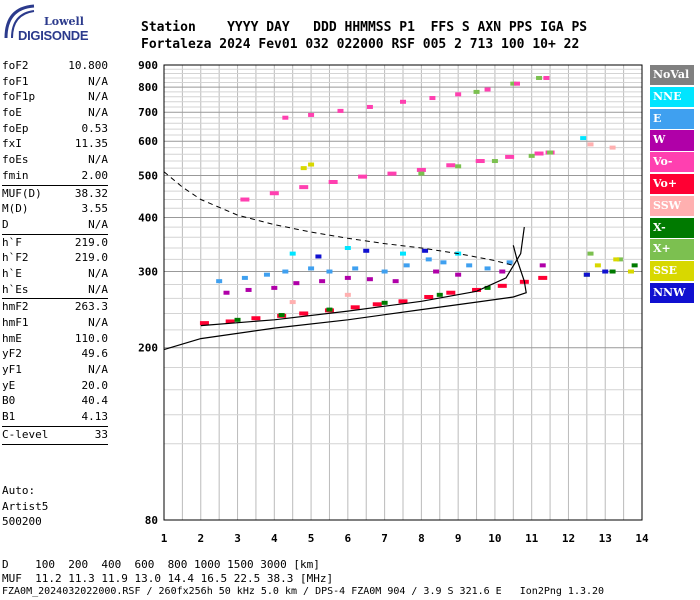 This screenshot has height=600, width=700. I want to click on x-tick-label: 2, so click(200, 538).